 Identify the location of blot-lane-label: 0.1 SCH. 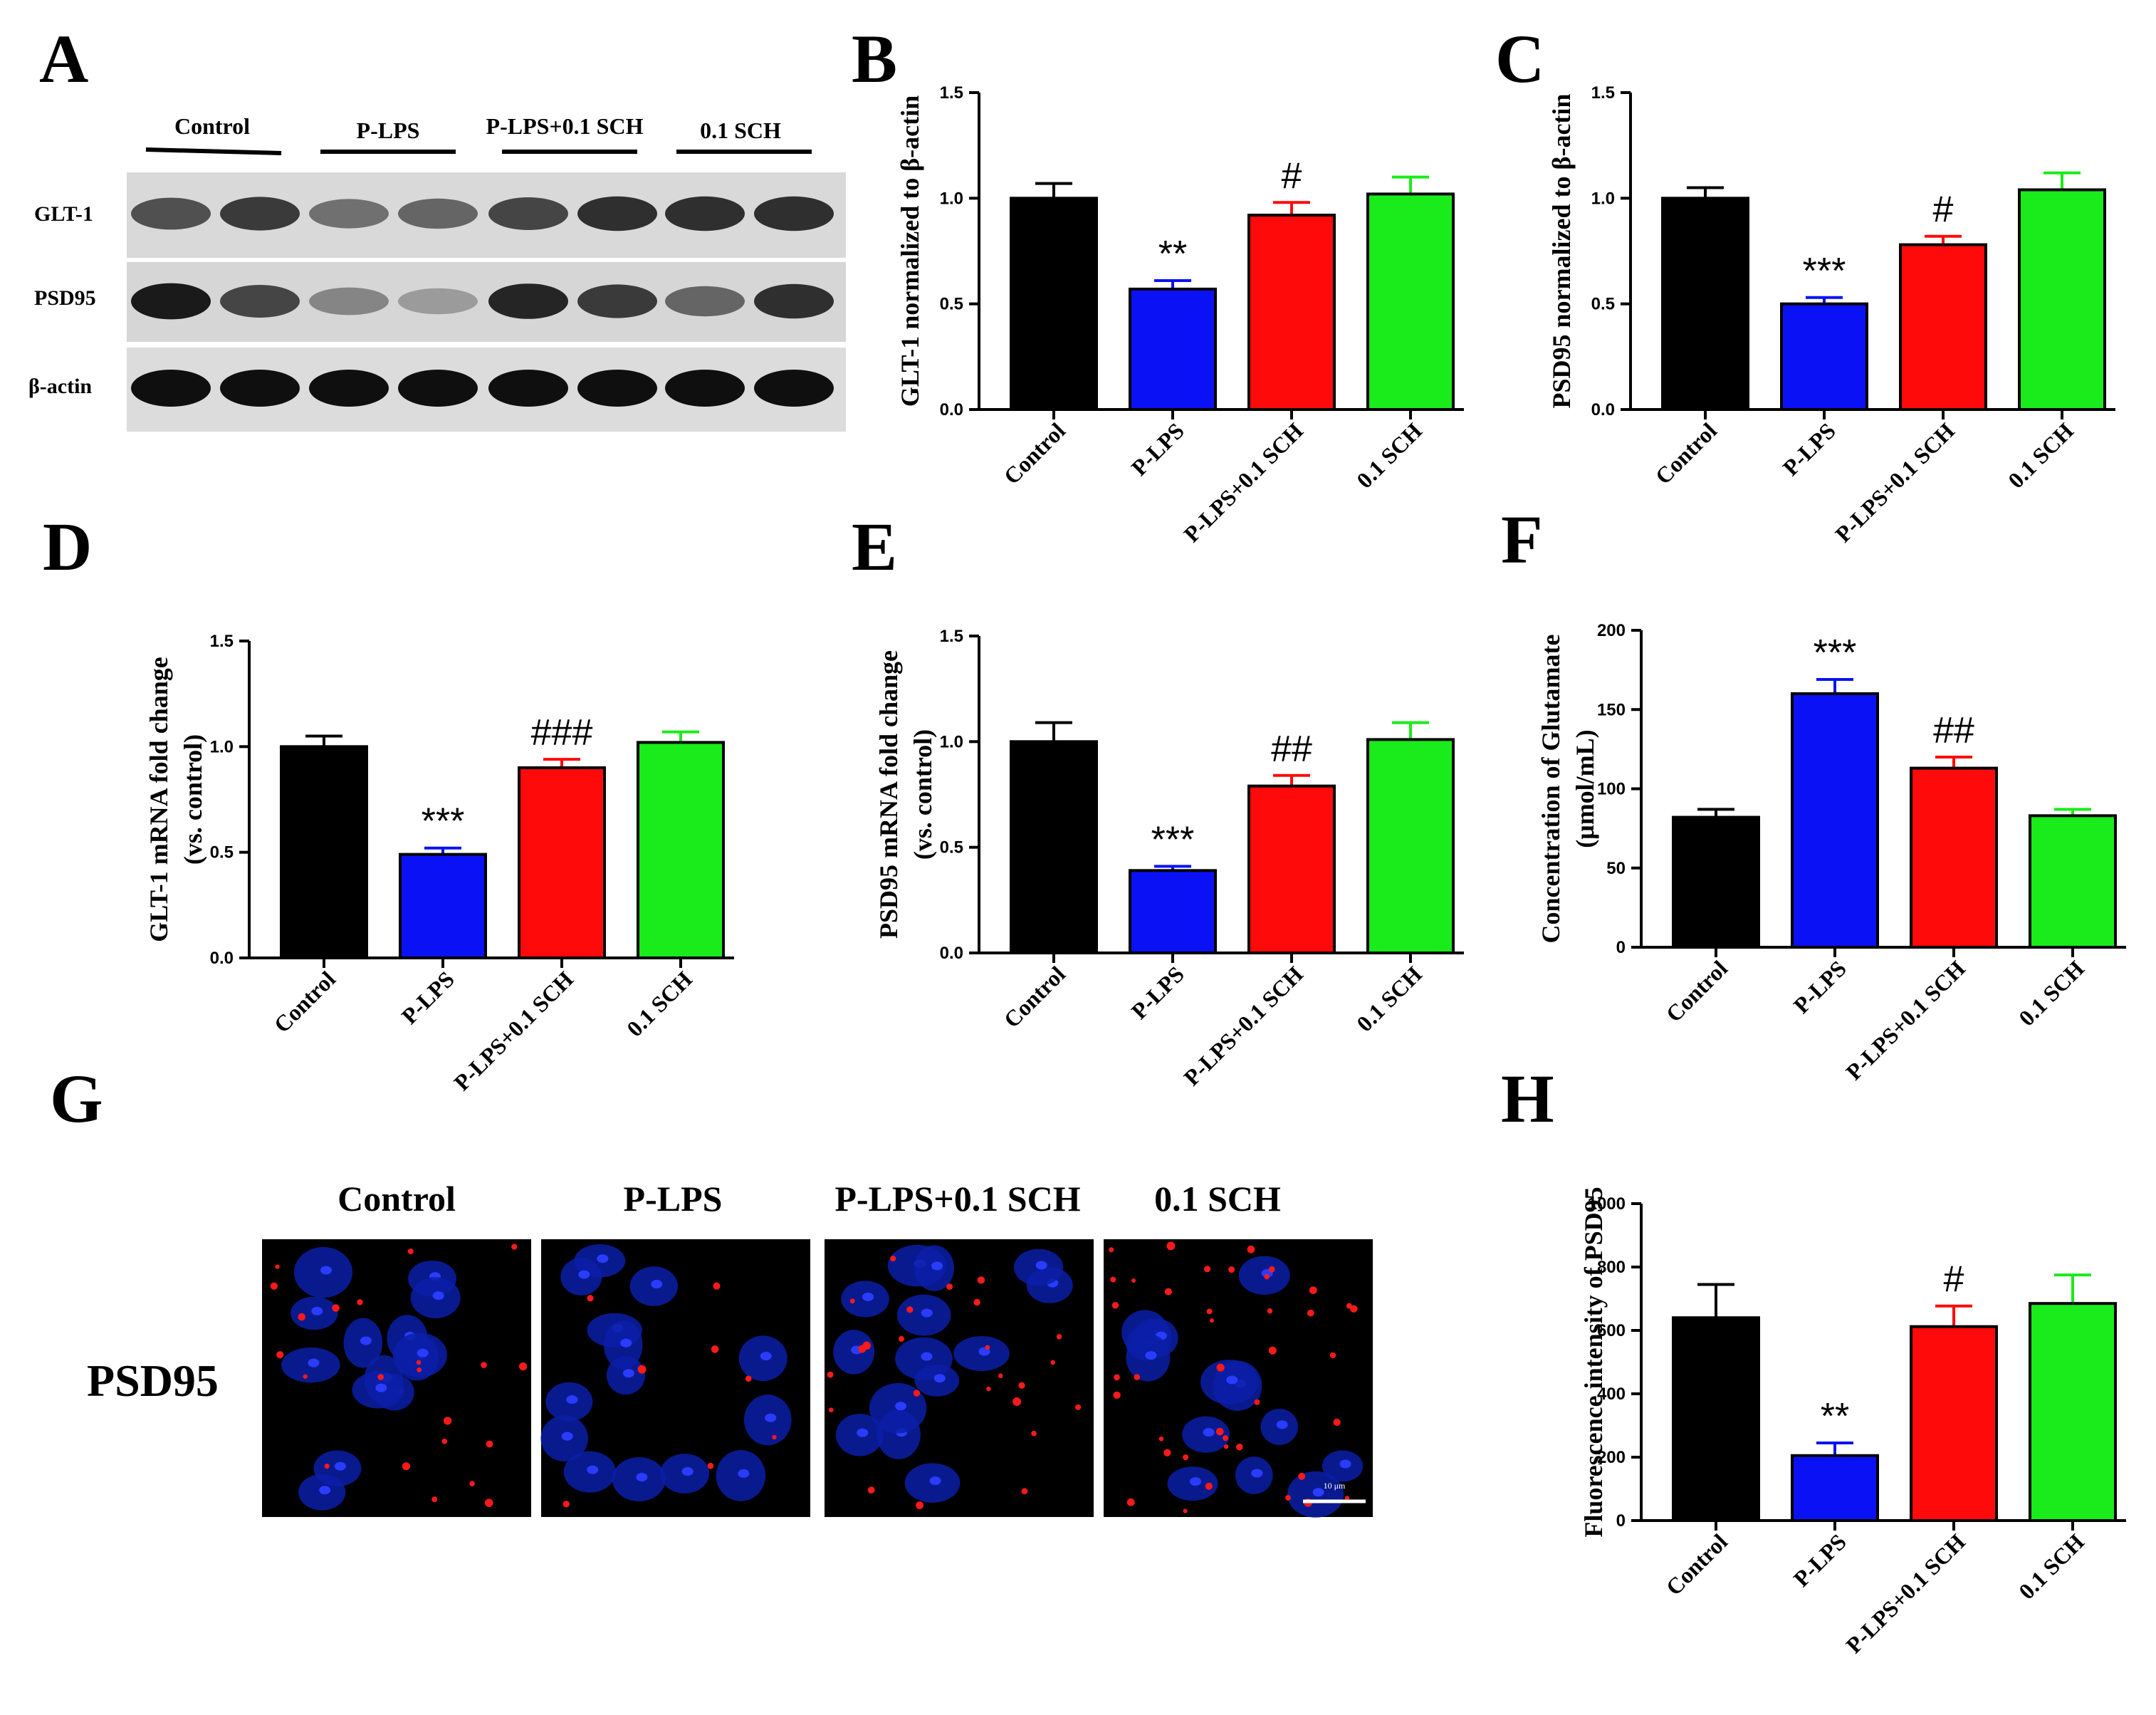
(740, 130).